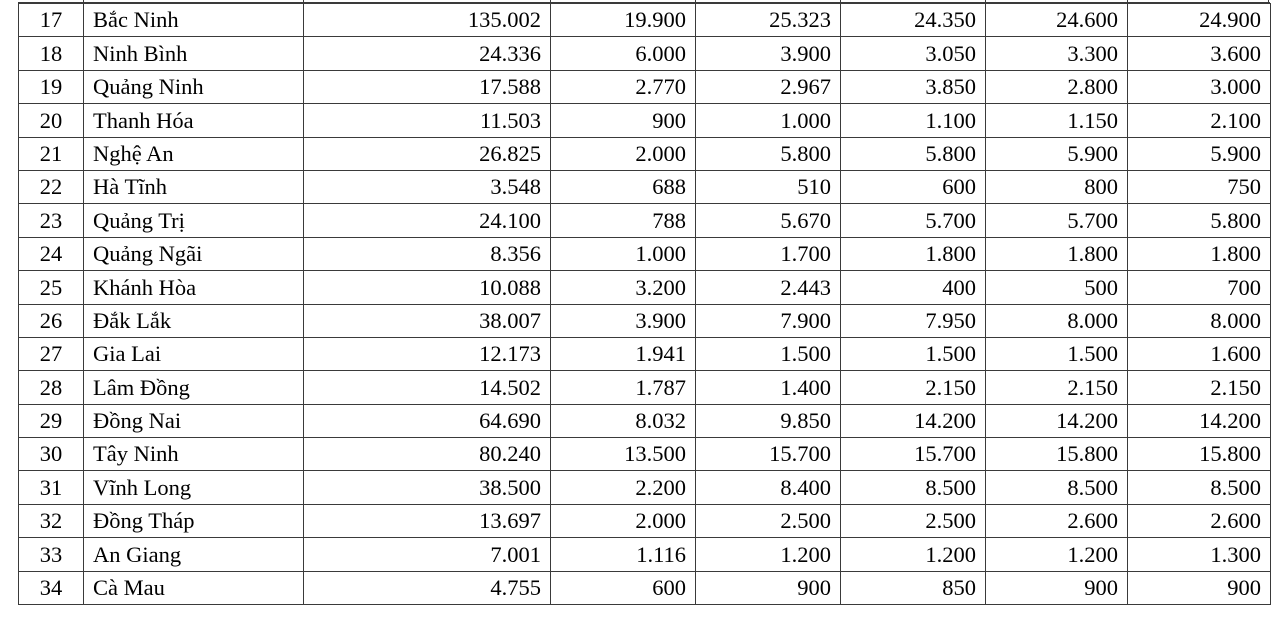 The height and width of the screenshot is (617, 1280). What do you see at coordinates (623, 454) in the screenshot?
I see `value-cell: 13.500` at bounding box center [623, 454].